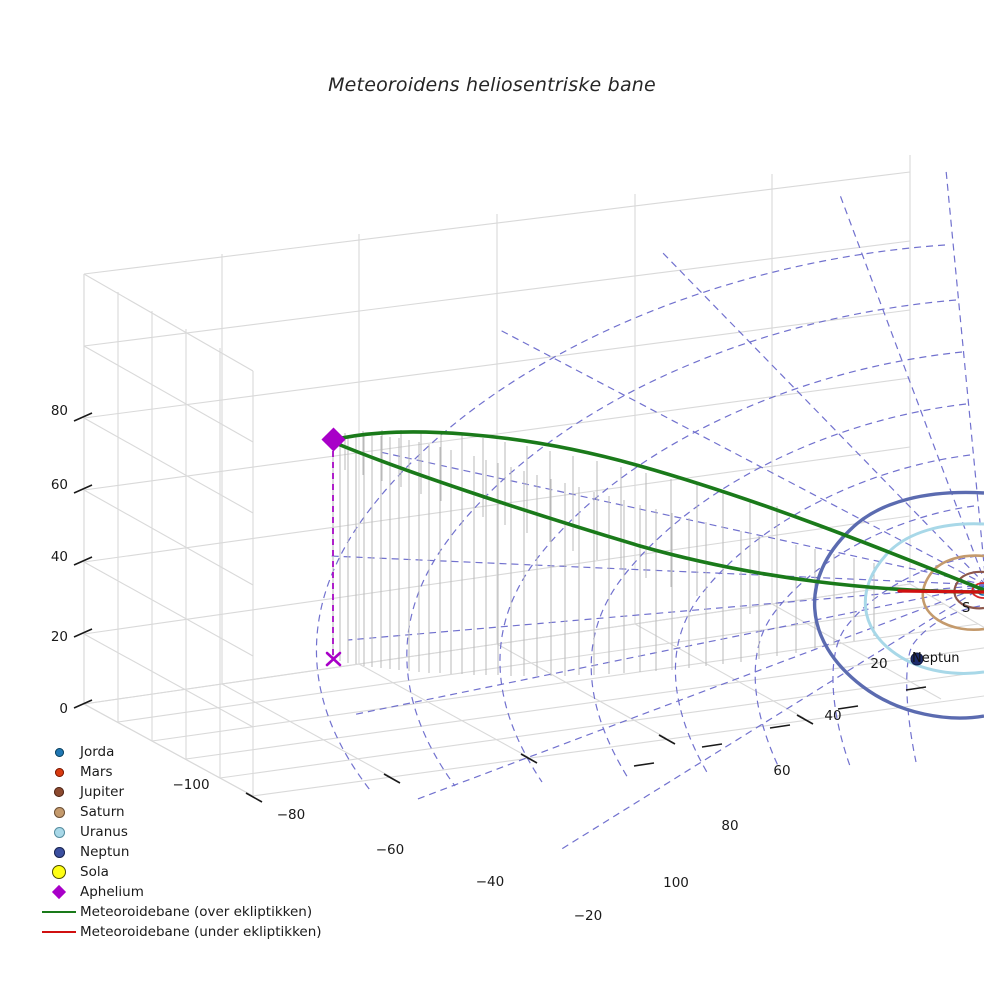 This screenshot has height=984, width=984. What do you see at coordinates (59, 411) in the screenshot?
I see `z-tick-80: 80` at bounding box center [59, 411].